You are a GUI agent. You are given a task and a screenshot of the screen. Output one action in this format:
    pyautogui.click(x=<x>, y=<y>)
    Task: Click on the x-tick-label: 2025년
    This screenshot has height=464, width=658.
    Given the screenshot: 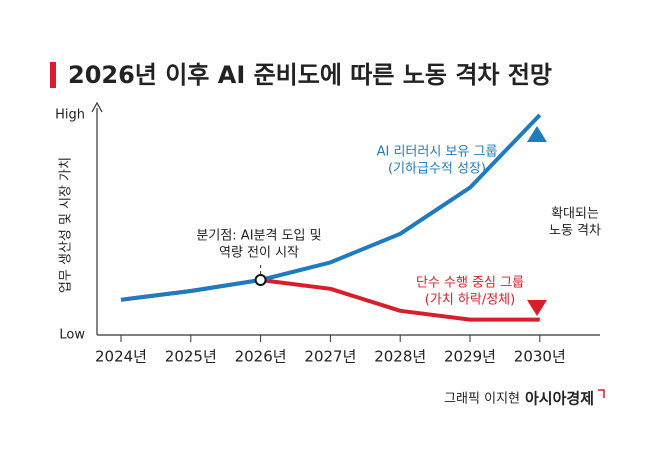 What is the action you would take?
    pyautogui.click(x=191, y=357)
    